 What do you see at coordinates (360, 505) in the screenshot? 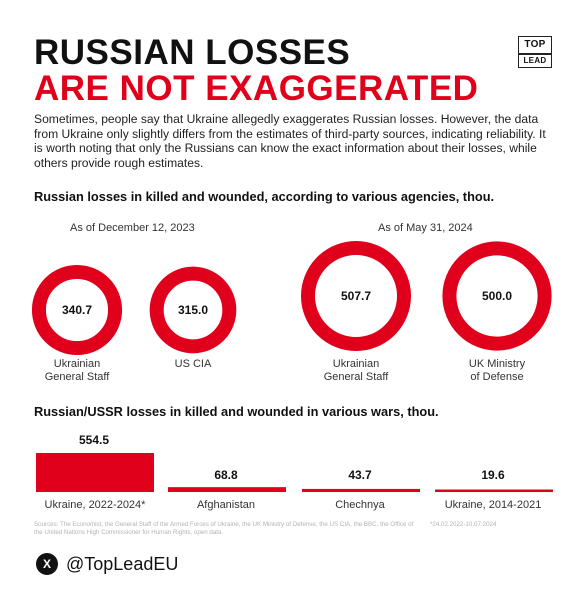
I see `bar-label-3: Chechnya` at bounding box center [360, 505].